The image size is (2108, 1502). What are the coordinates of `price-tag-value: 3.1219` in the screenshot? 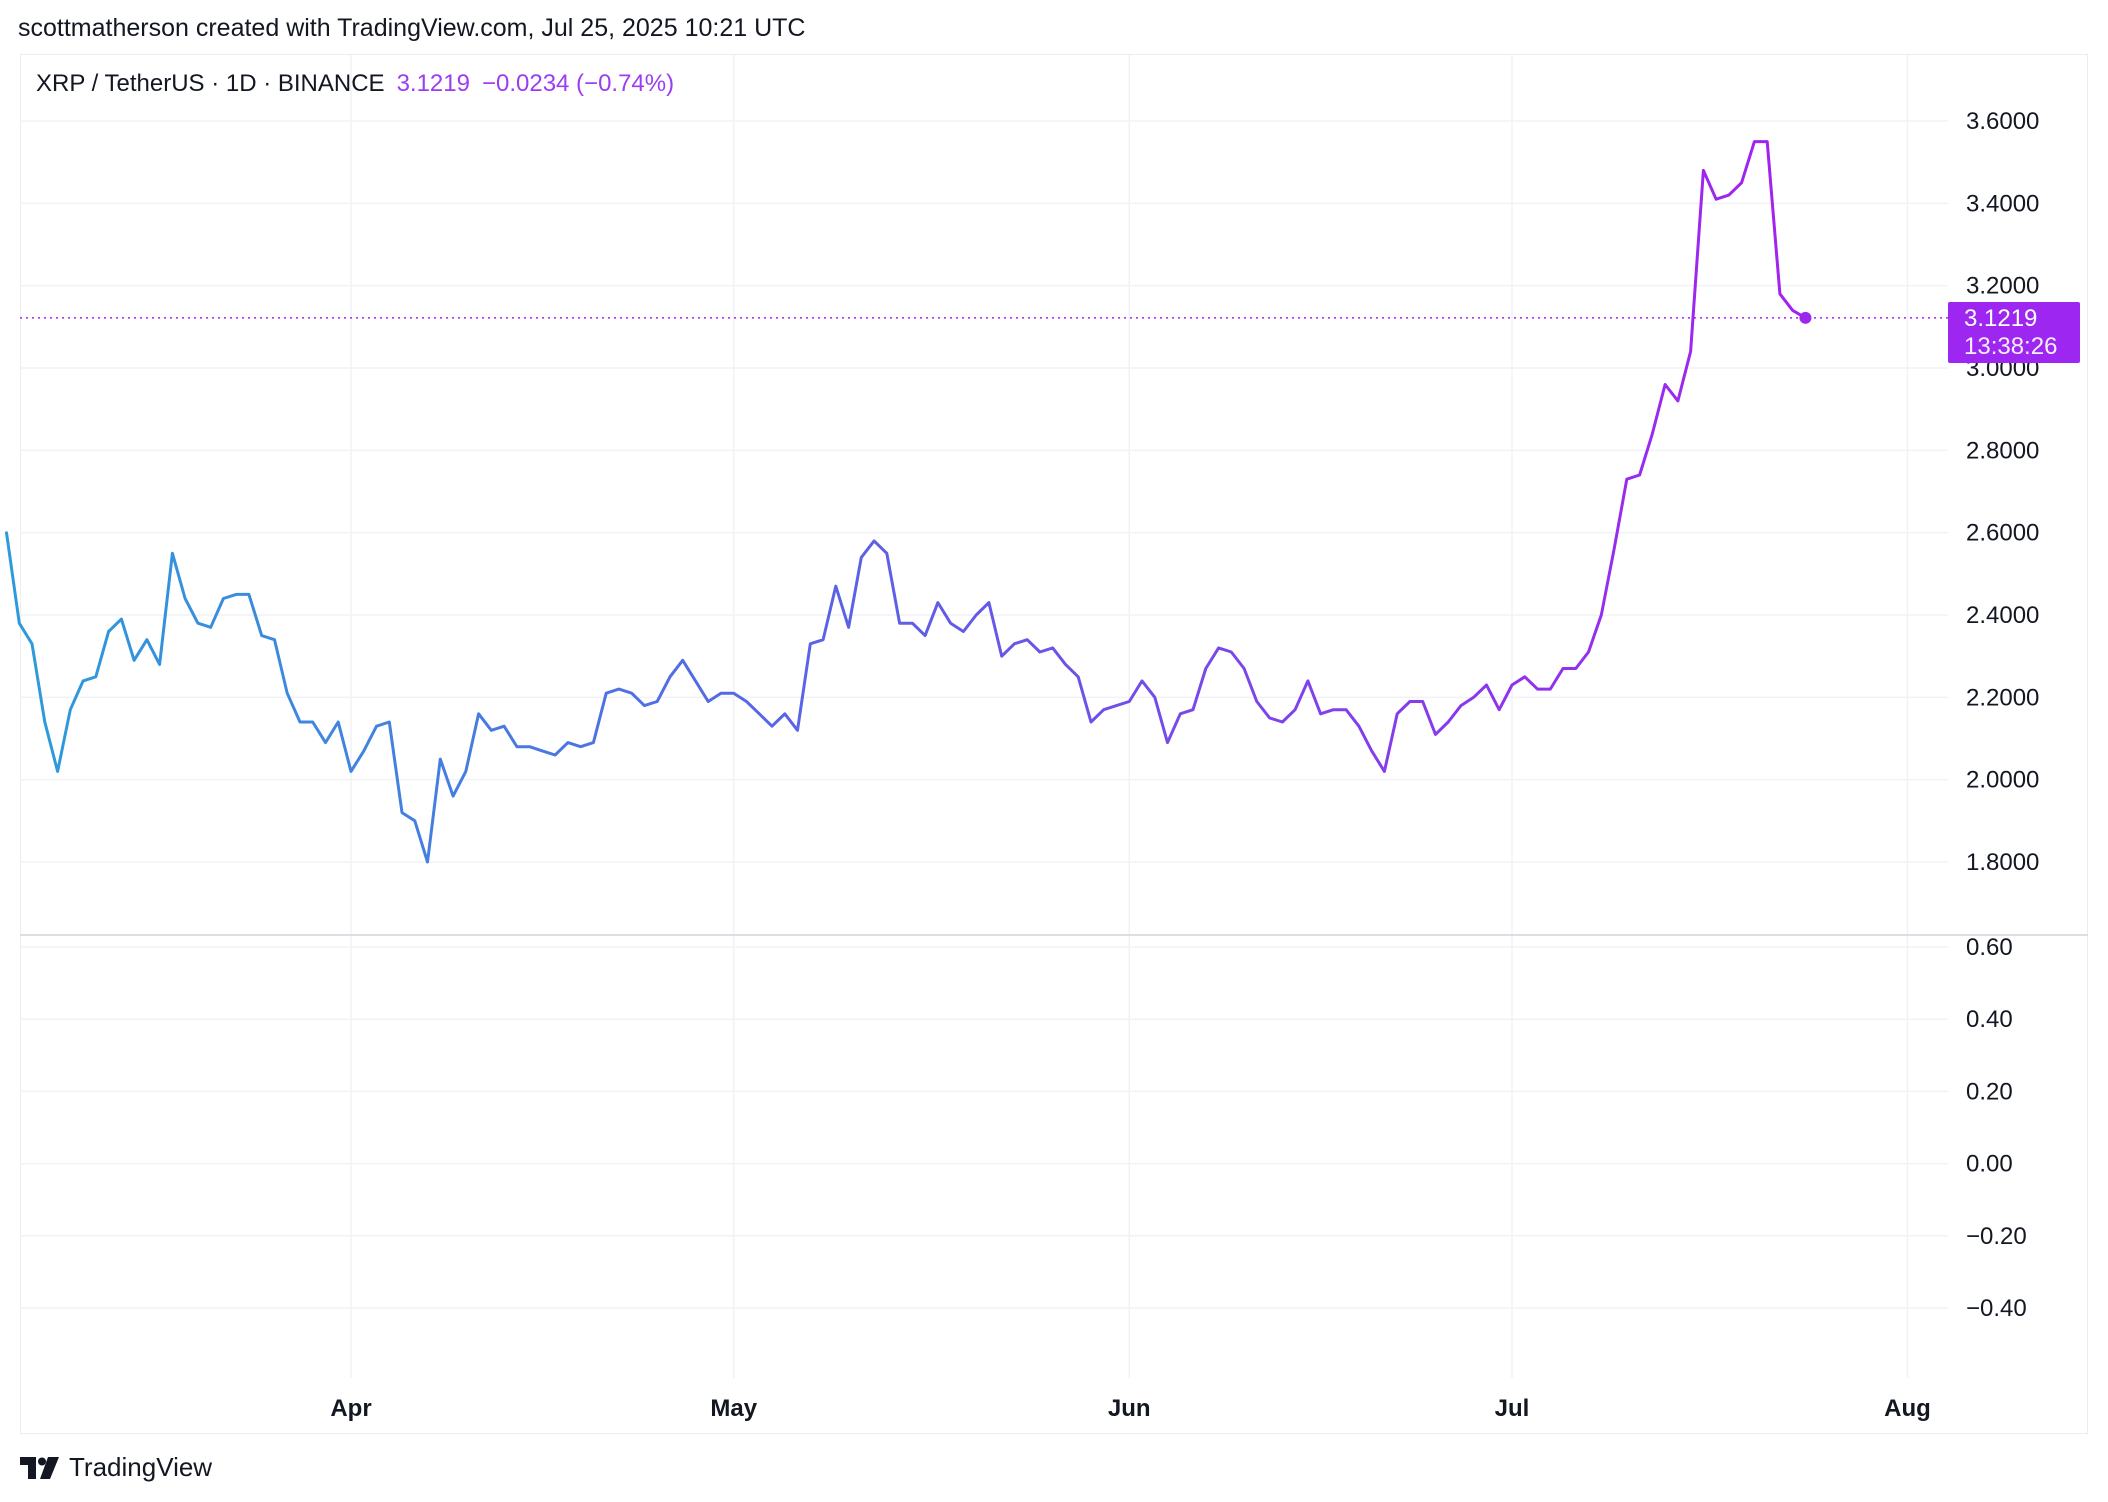 It's located at (2001, 318).